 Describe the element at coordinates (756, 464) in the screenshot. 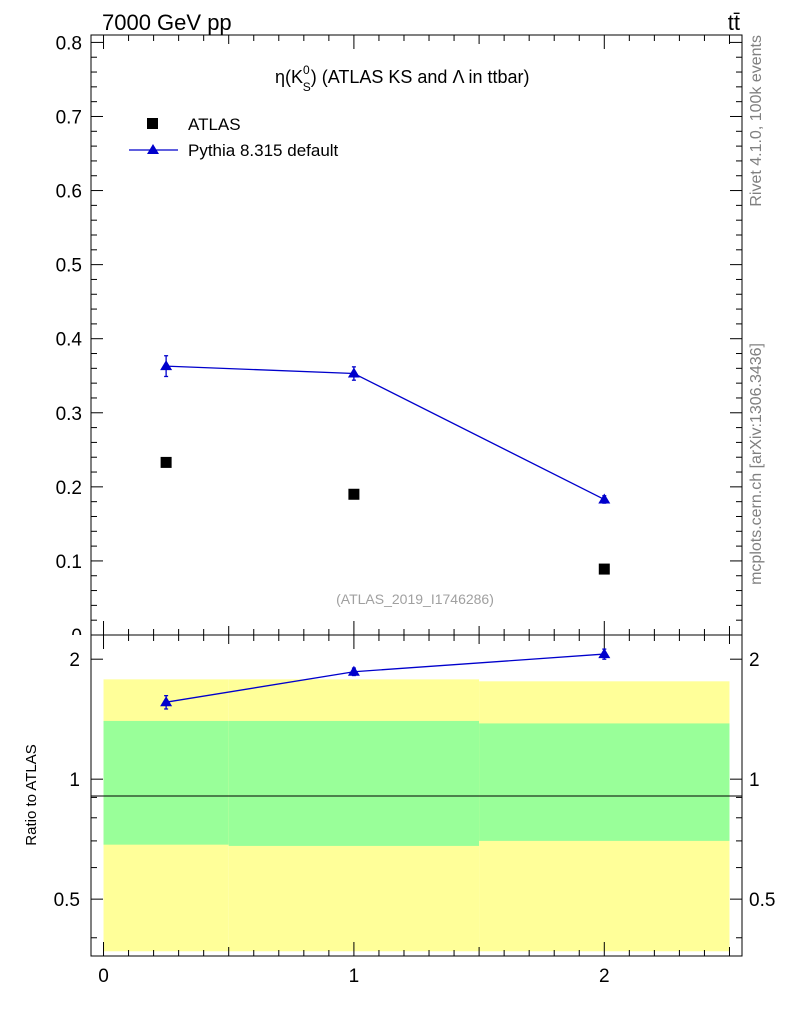

I see `mcplots-label: mcplots.cern.ch [arXiv:1306.3436]` at that location.